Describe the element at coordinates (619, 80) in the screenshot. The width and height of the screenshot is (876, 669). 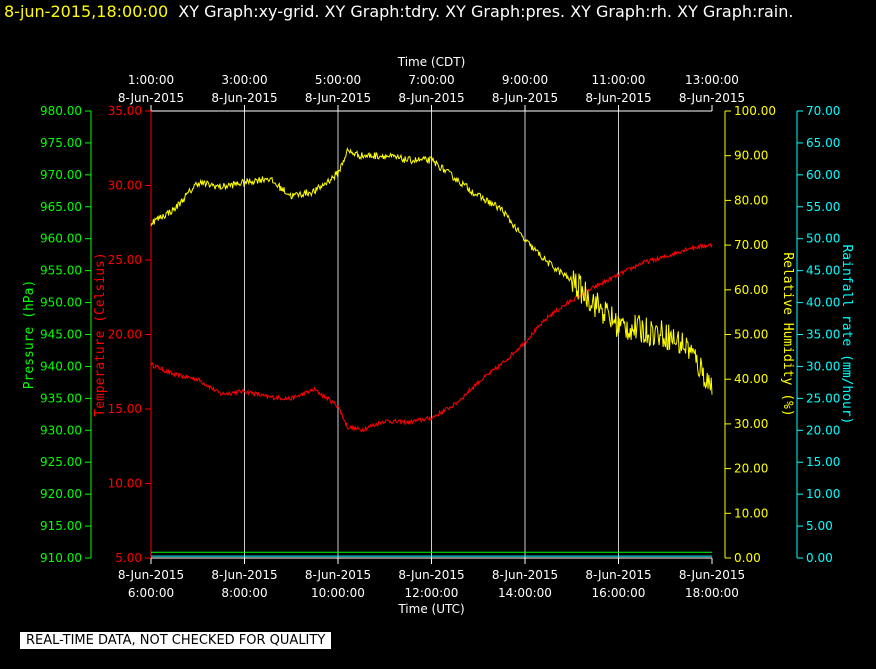
I see `x-tick-label-top-time: 11:00:00` at that location.